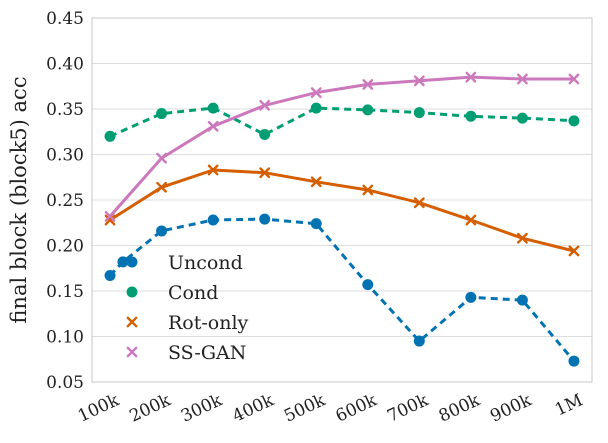 Image resolution: width=608 pixels, height=443 pixels. Describe the element at coordinates (132, 352) in the screenshot. I see `legend-marker-ss-gan` at that location.